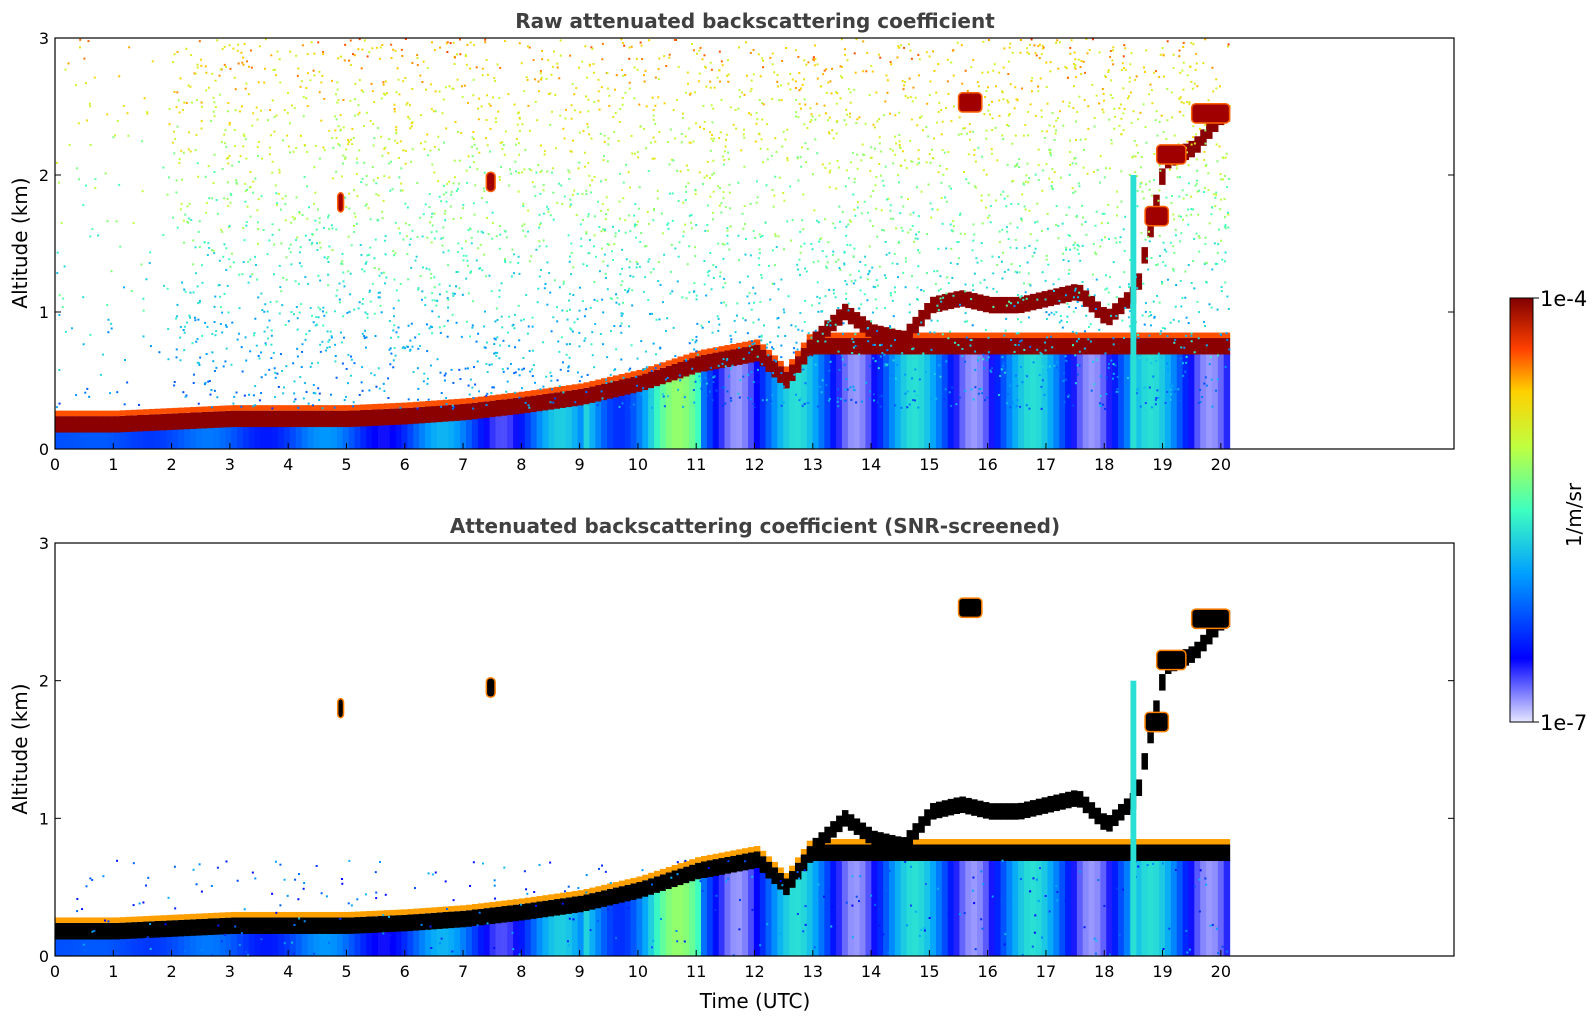 Image resolution: width=1595 pixels, height=1024 pixels. What do you see at coordinates (638, 464) in the screenshot?
I see `top-x-tick-label: 10` at bounding box center [638, 464].